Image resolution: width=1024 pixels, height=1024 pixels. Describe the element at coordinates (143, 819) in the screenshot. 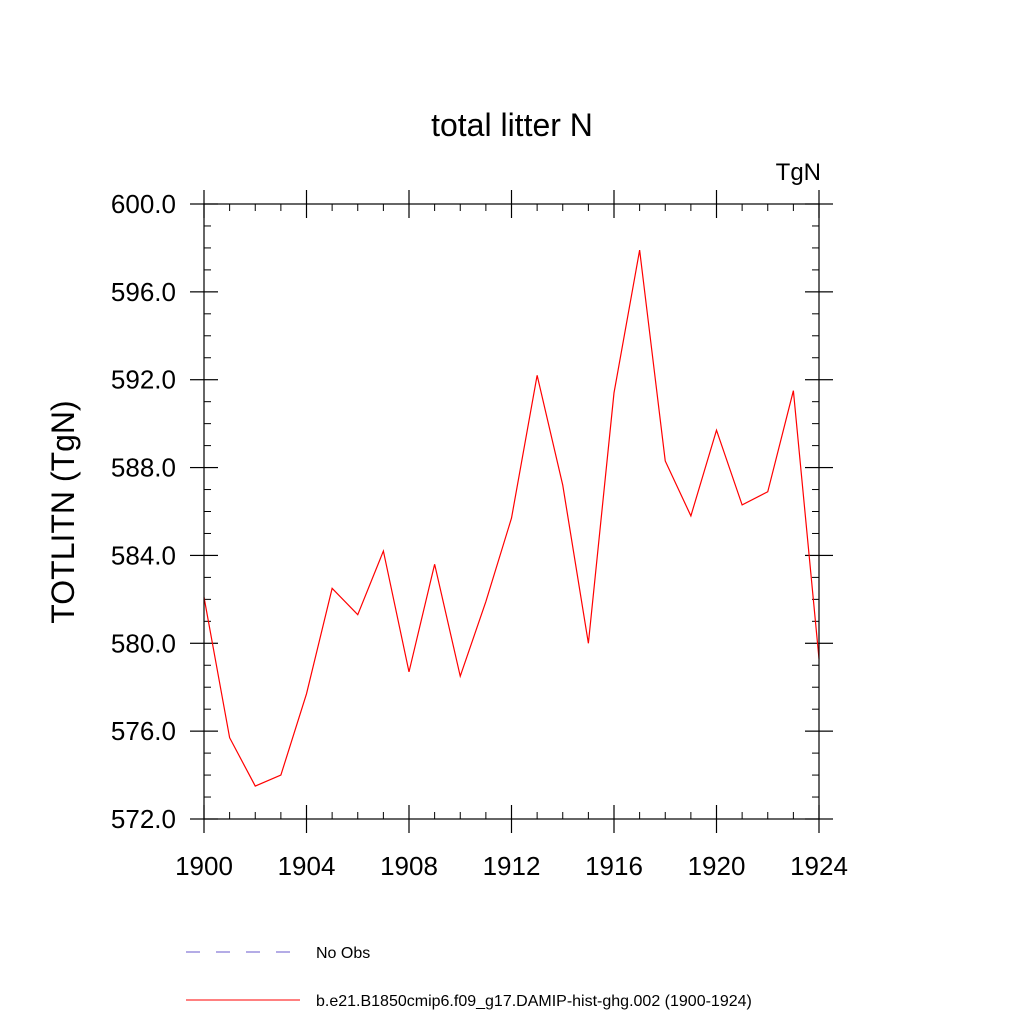

I see `y-tick-label: 572.0` at that location.